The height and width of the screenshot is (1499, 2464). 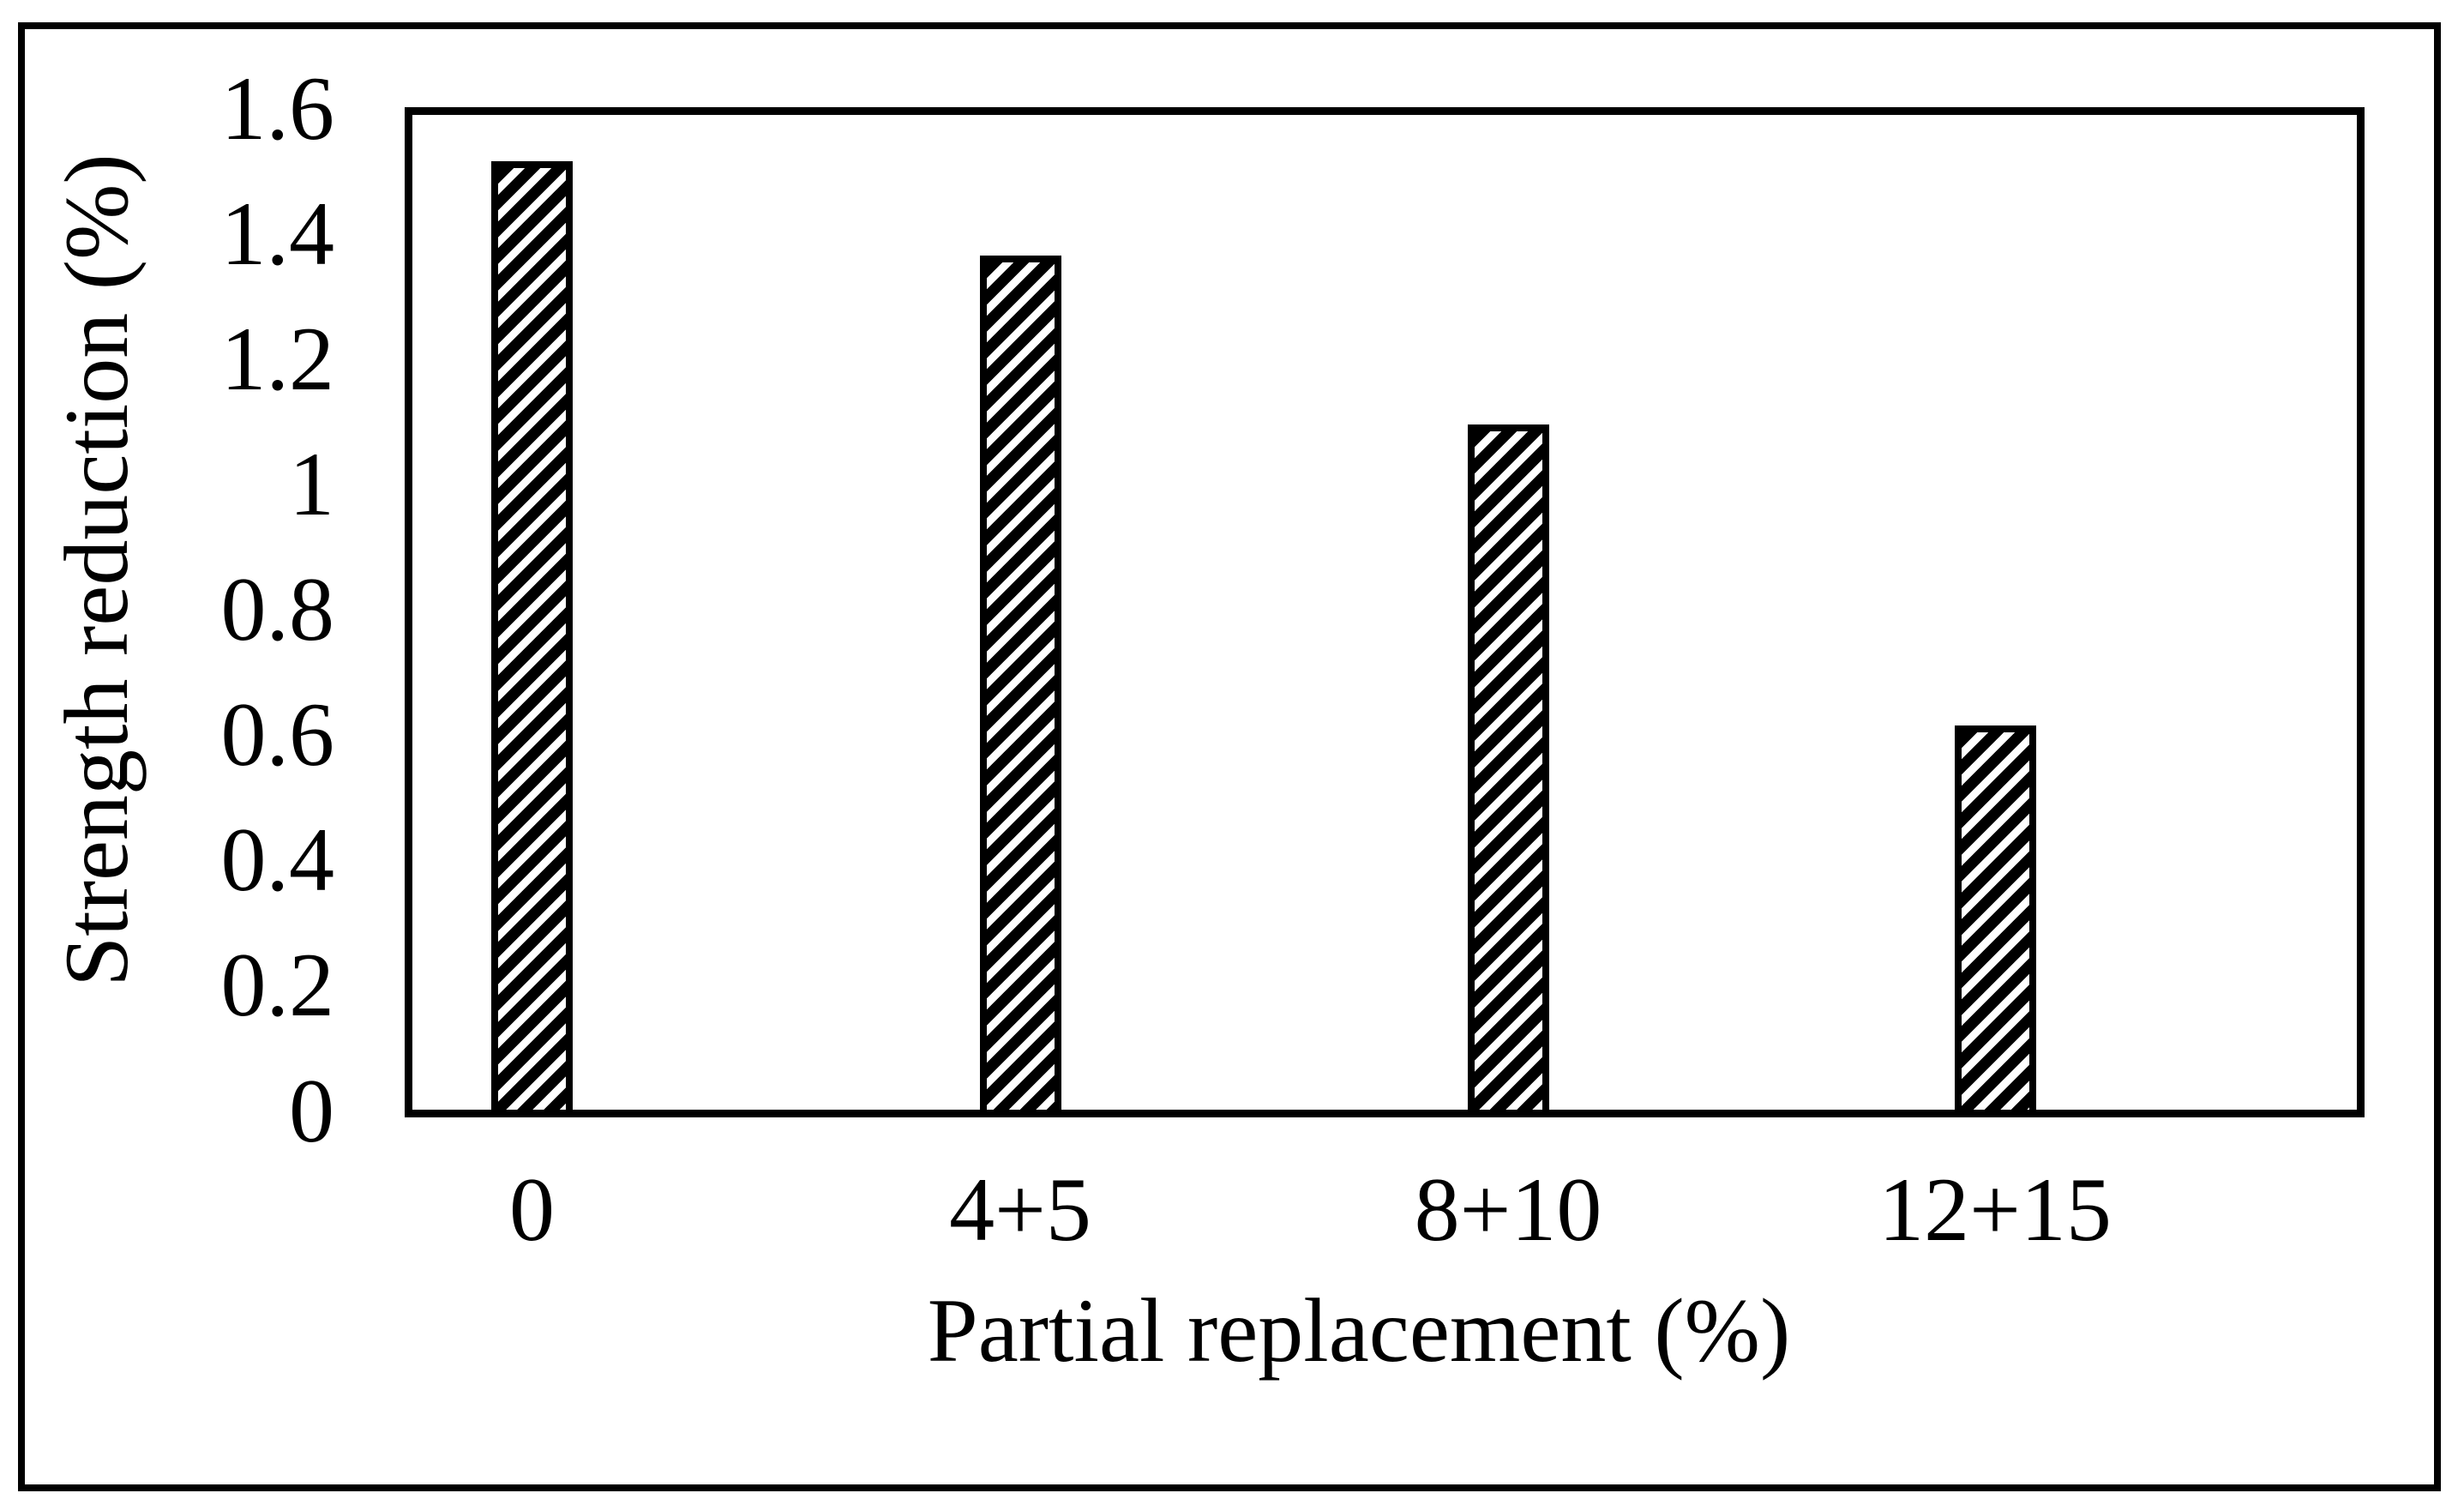 I want to click on y-tick-label: 1, so click(x=311, y=483).